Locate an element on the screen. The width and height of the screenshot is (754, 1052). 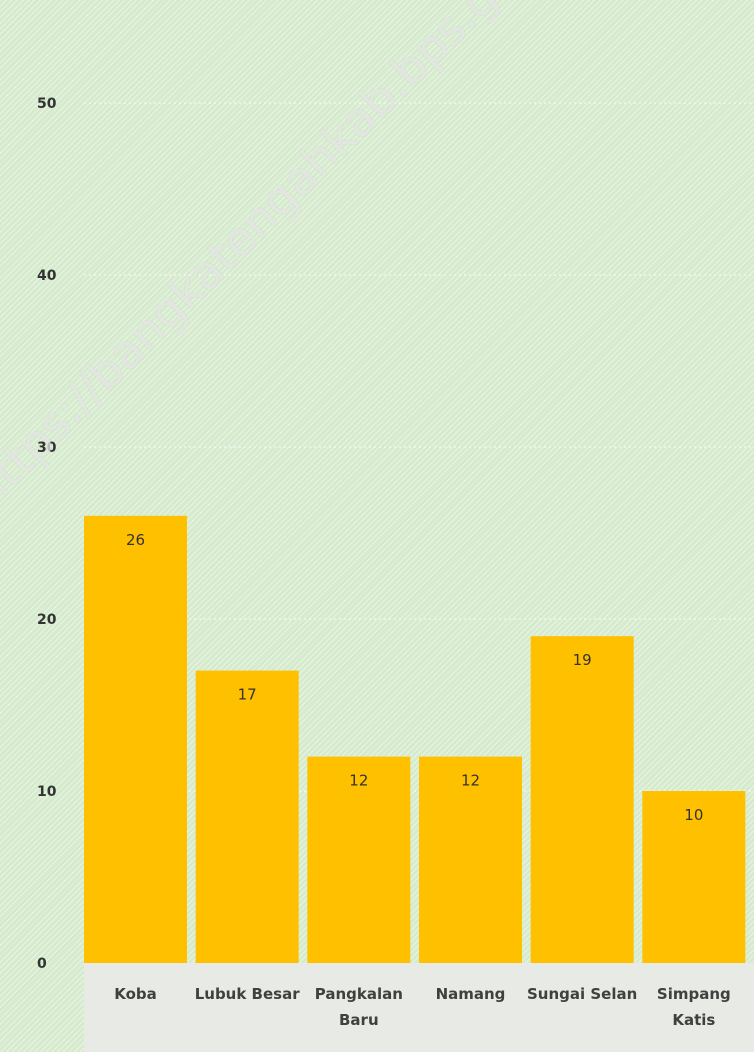
y-tick-label: 50 is located at coordinates (47, 104).